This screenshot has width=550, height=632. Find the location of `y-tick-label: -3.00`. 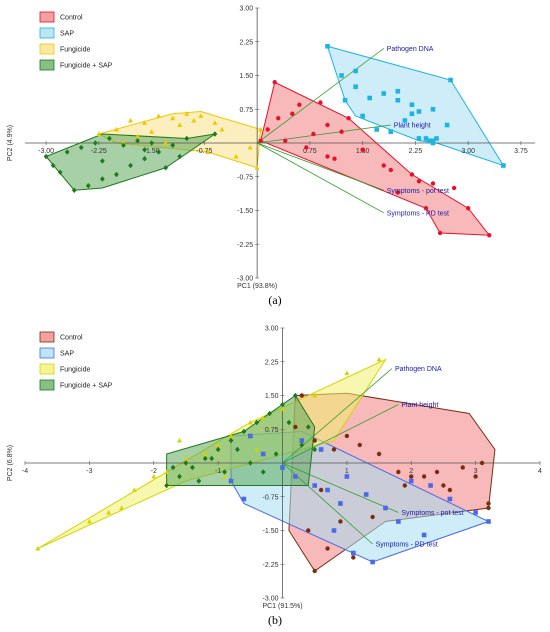

y-tick-label: -3.00 is located at coordinates (271, 599).